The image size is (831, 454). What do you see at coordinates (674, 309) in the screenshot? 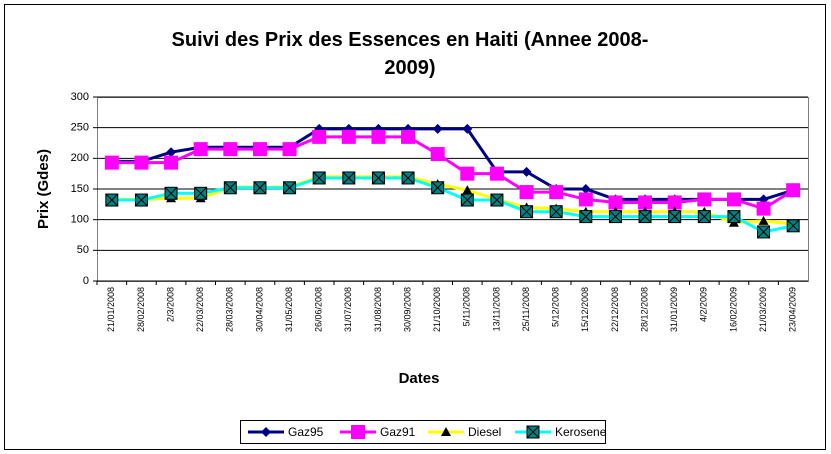
I see `x-tick-label: 31/01/2009` at bounding box center [674, 309].